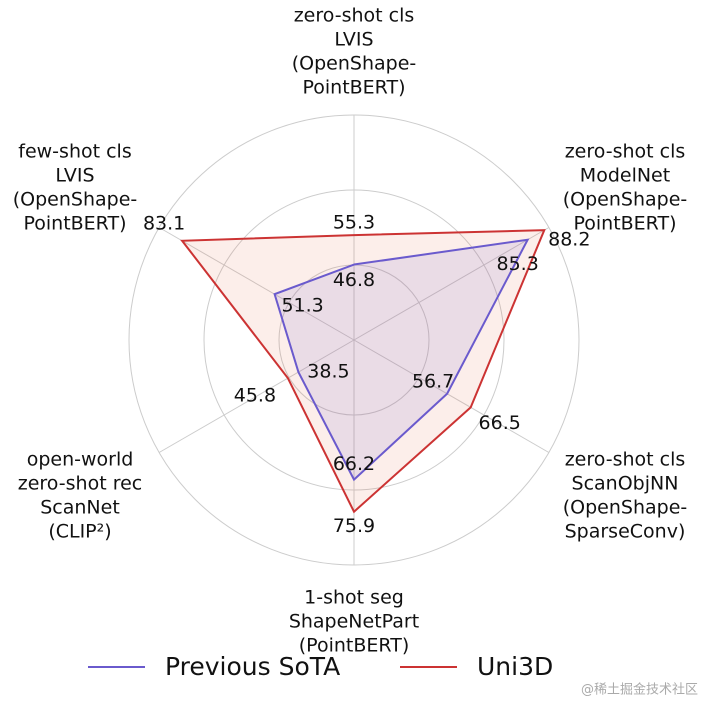  What do you see at coordinates (354, 646) in the screenshot?
I see `axis-label: (PointBERT)` at bounding box center [354, 646].